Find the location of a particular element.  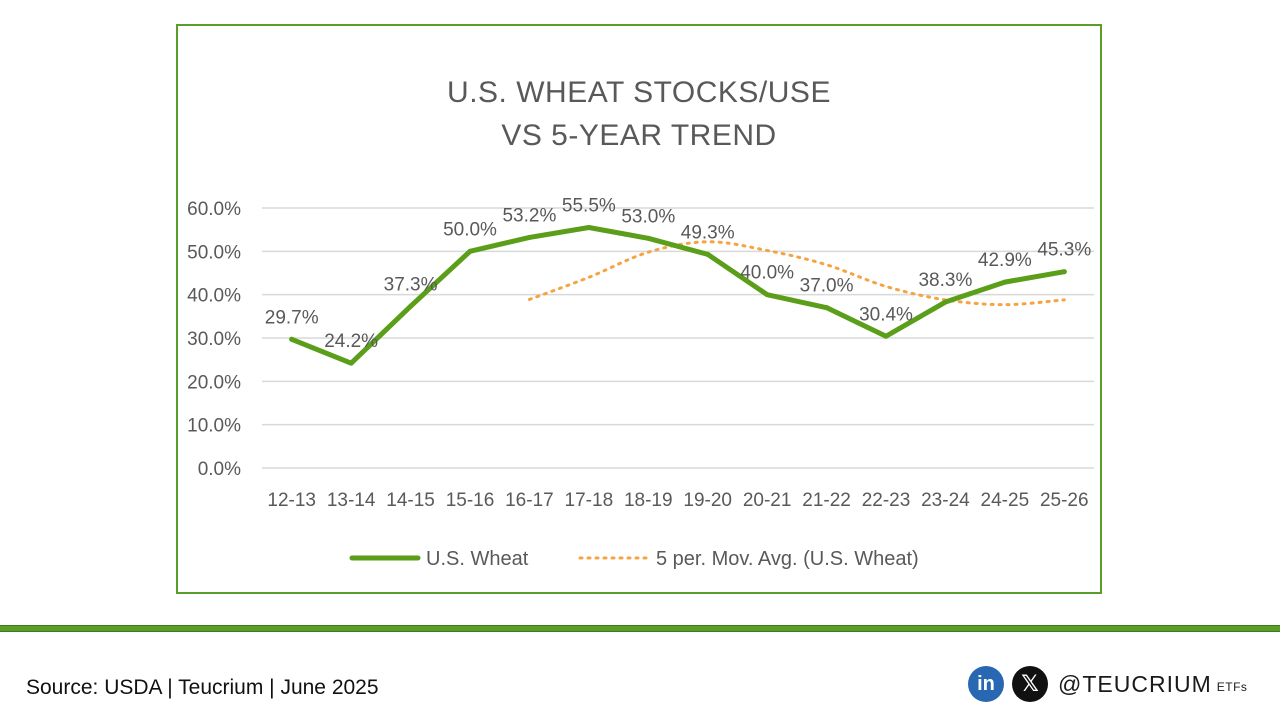

x-tick-label: 14-15 is located at coordinates (410, 500).